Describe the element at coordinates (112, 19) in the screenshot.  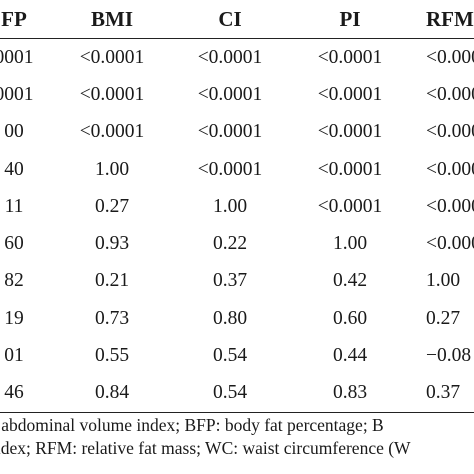
I see `column-header-bmi: BMI` at that location.